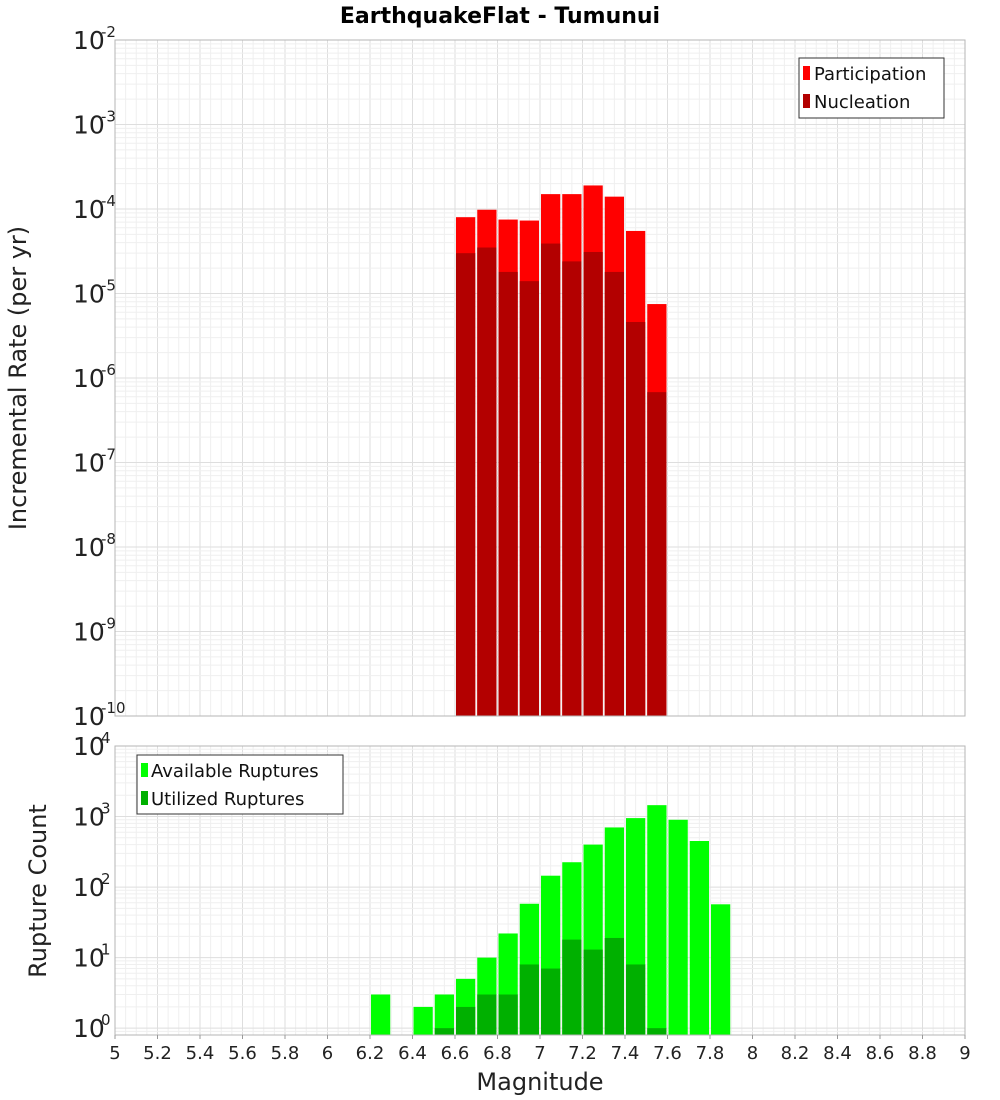  I want to click on svg-text: -10, so click(113, 708).